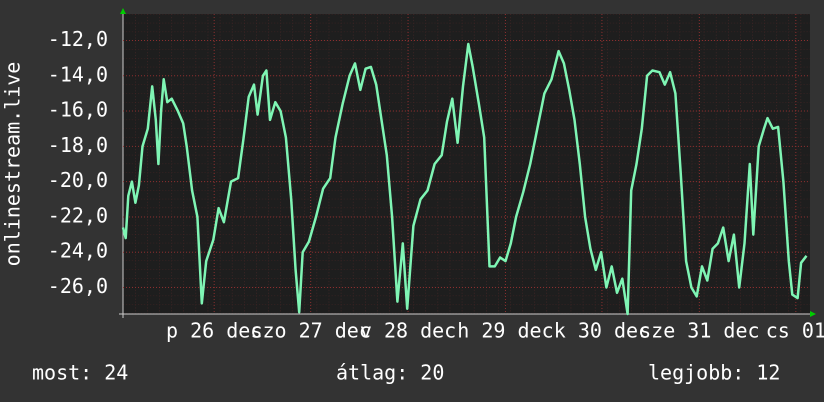  What do you see at coordinates (78, 251) in the screenshot?
I see `y-tick-label: -24,0` at bounding box center [78, 251].